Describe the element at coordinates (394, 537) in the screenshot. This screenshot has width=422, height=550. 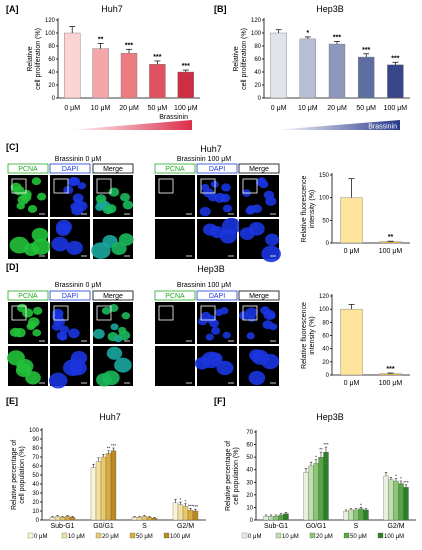
I see `legend-label: 100 μM` at that location.